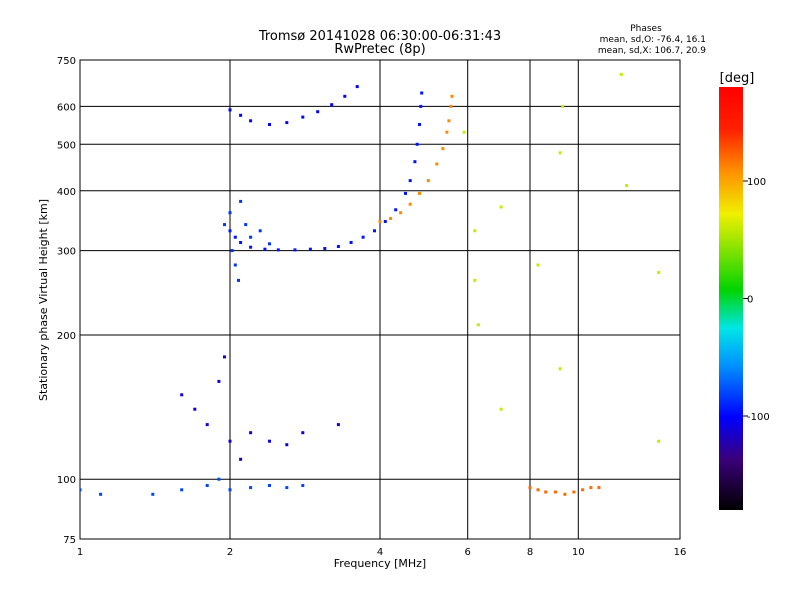 Image resolution: width=800 pixels, height=600 pixels. Describe the element at coordinates (652, 51) in the screenshot. I see `phases-line-x: mean, sd,X: 106.7, 20.9` at that location.